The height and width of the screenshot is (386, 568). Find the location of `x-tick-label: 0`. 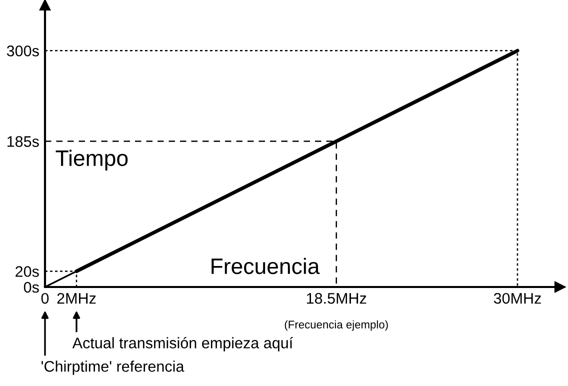

x-tick-label: 0 is located at coordinates (45, 298).